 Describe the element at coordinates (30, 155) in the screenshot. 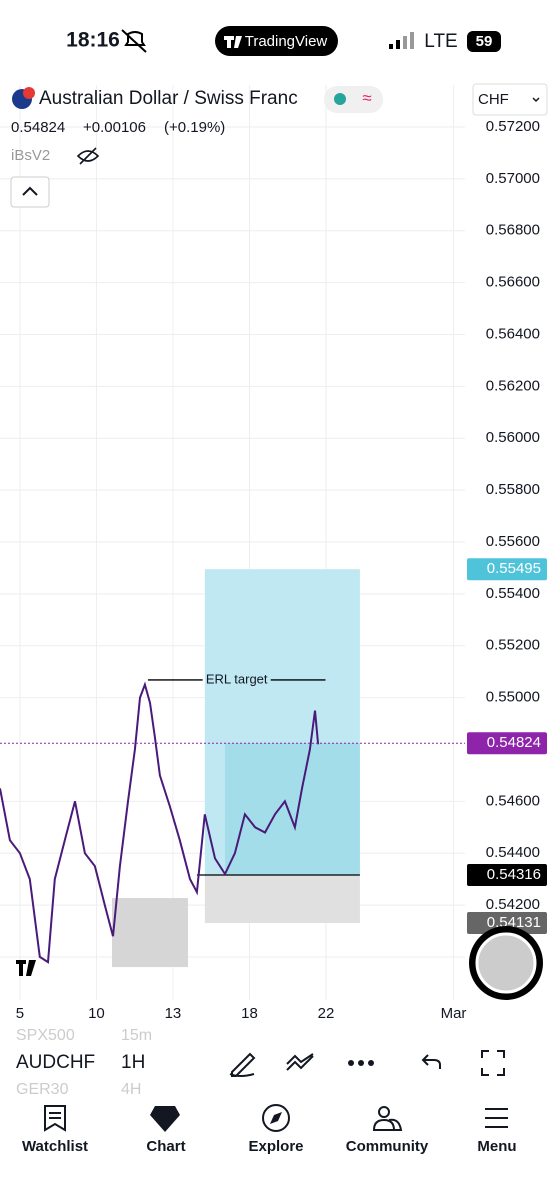

I see `indicator-name: iBsV2` at that location.